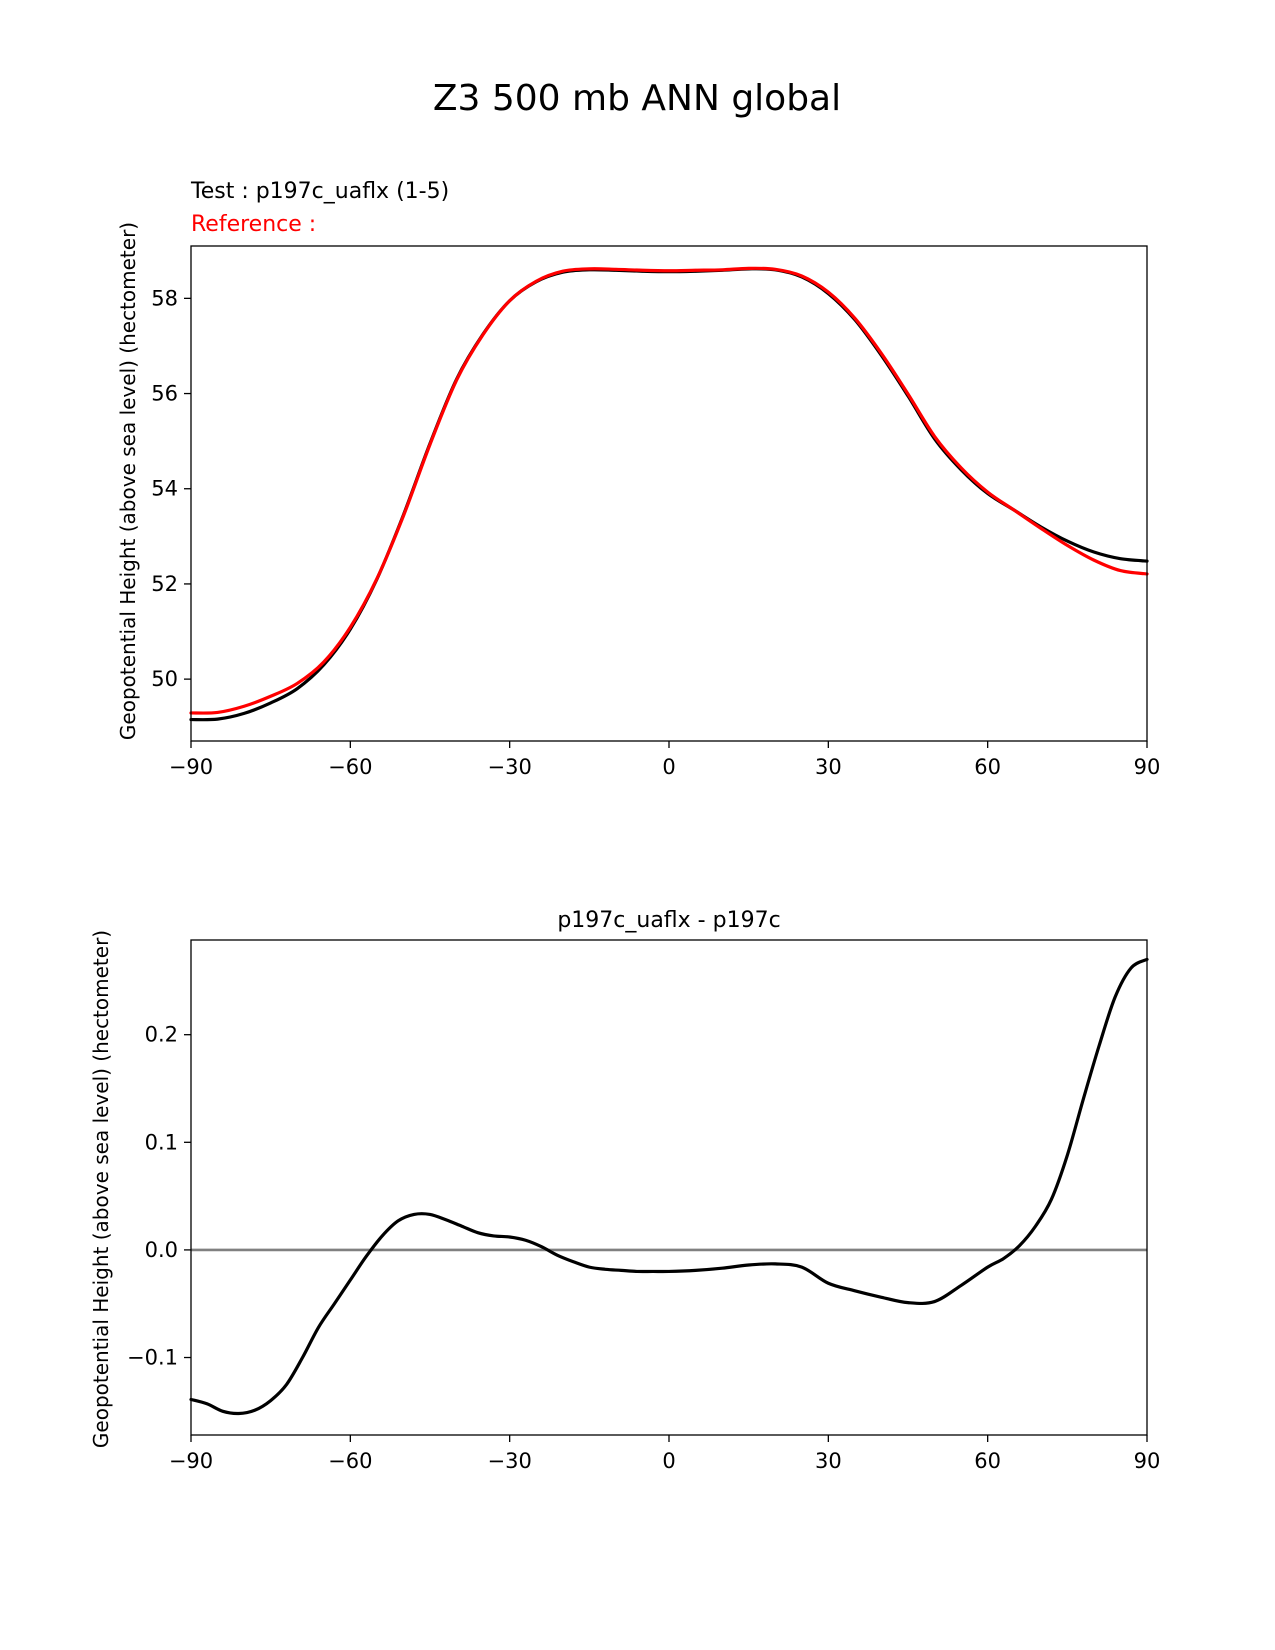  I want to click on difference-title: p197c_uaflx - p197c, so click(668, 920).